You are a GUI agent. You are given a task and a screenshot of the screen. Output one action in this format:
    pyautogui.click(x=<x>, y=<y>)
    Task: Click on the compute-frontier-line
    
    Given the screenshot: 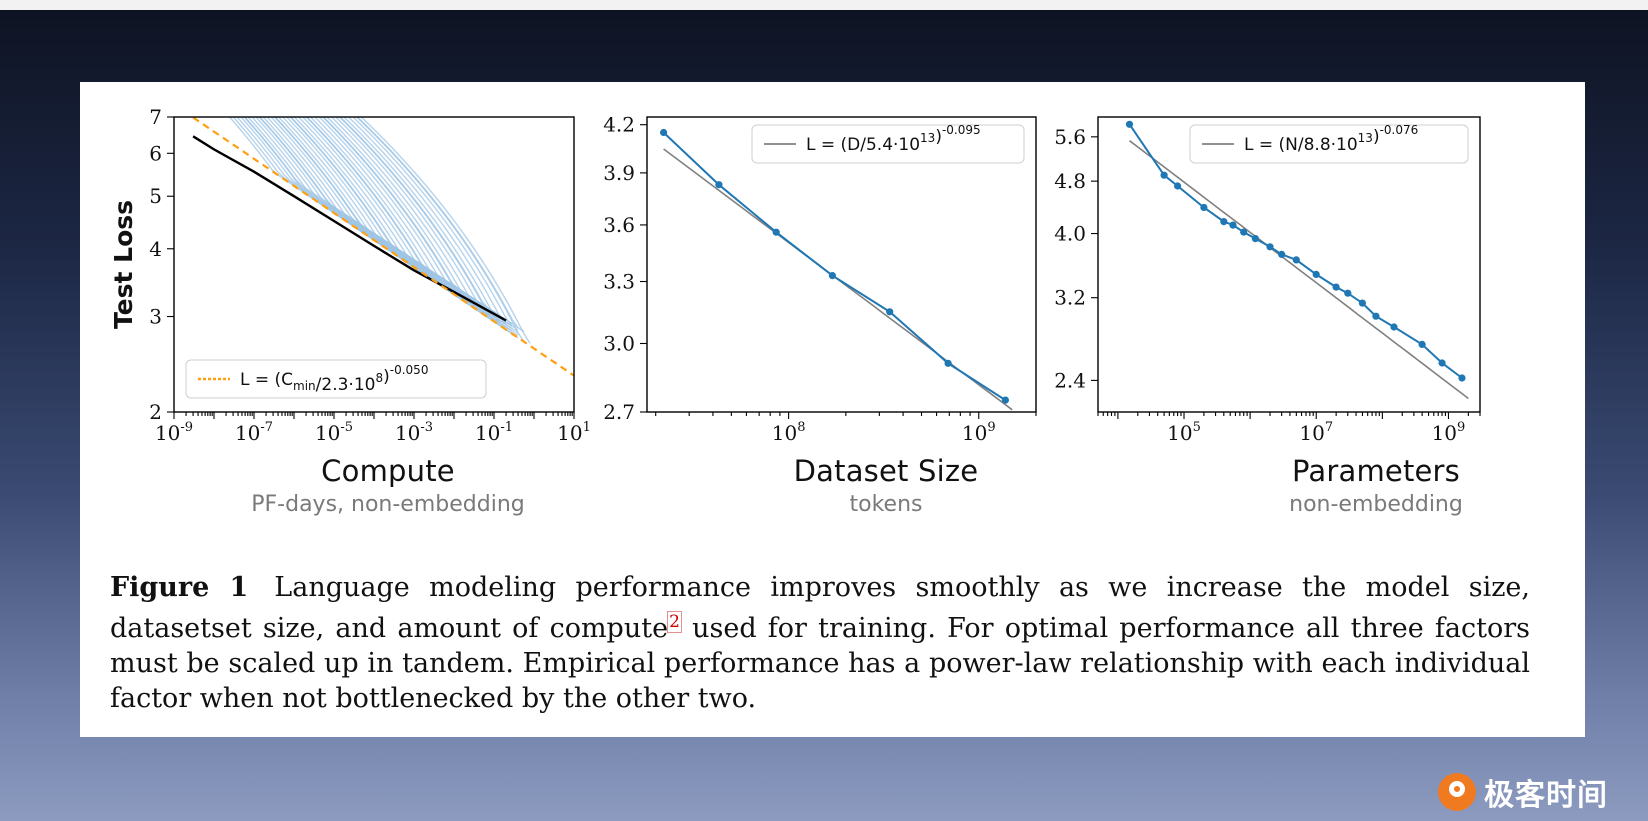 What is the action you would take?
    pyautogui.click(x=349, y=228)
    